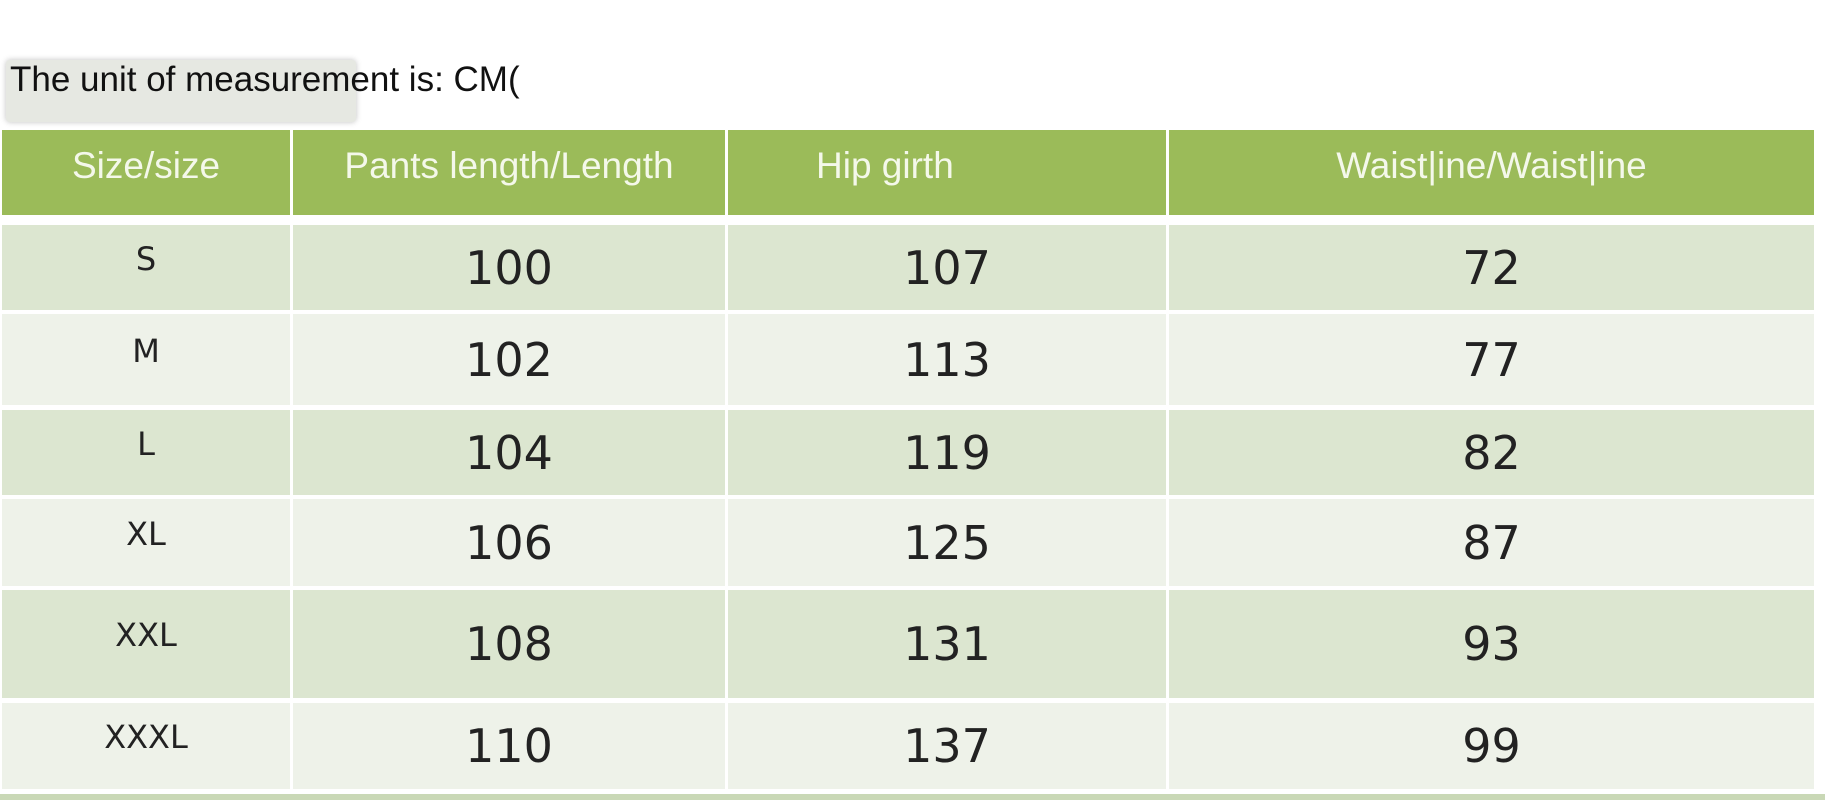 The height and width of the screenshot is (800, 1825). I want to click on table-row: XXL 108 131 93, so click(908, 644).